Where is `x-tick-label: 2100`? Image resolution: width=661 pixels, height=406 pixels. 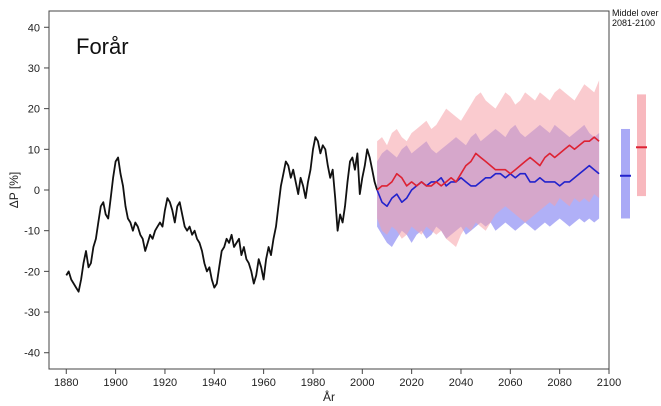 x-tick-label: 2100 is located at coordinates (609, 383).